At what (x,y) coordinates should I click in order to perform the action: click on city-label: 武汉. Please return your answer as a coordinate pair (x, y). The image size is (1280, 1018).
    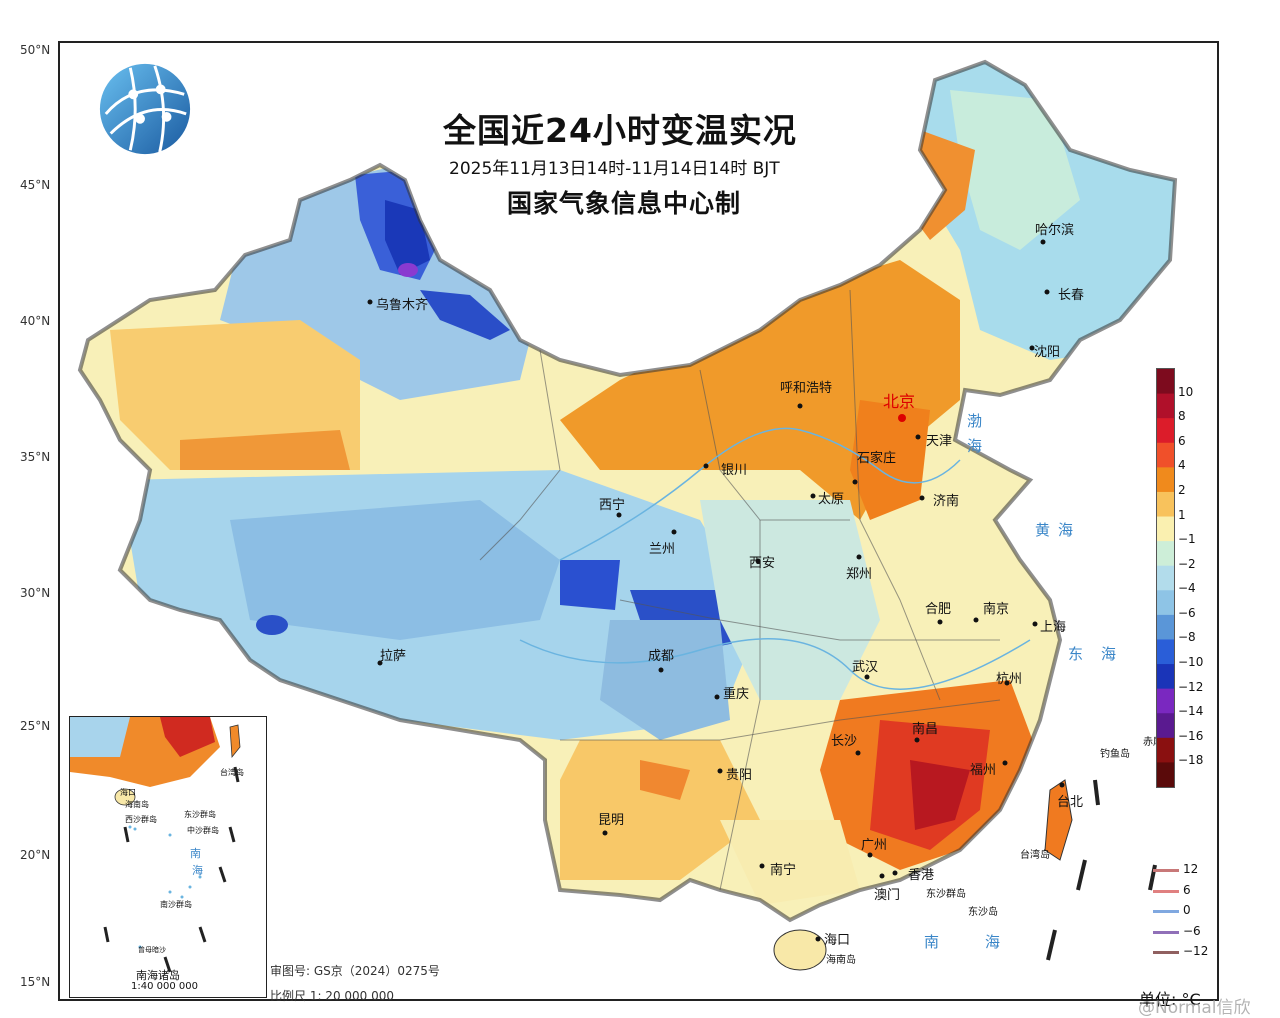
    Looking at the image, I should click on (865, 667).